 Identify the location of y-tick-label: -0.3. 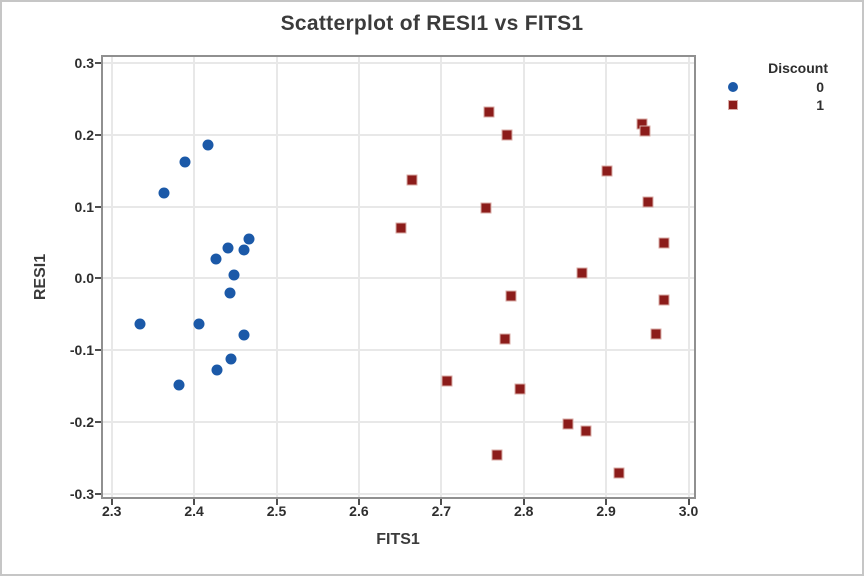
(81, 493).